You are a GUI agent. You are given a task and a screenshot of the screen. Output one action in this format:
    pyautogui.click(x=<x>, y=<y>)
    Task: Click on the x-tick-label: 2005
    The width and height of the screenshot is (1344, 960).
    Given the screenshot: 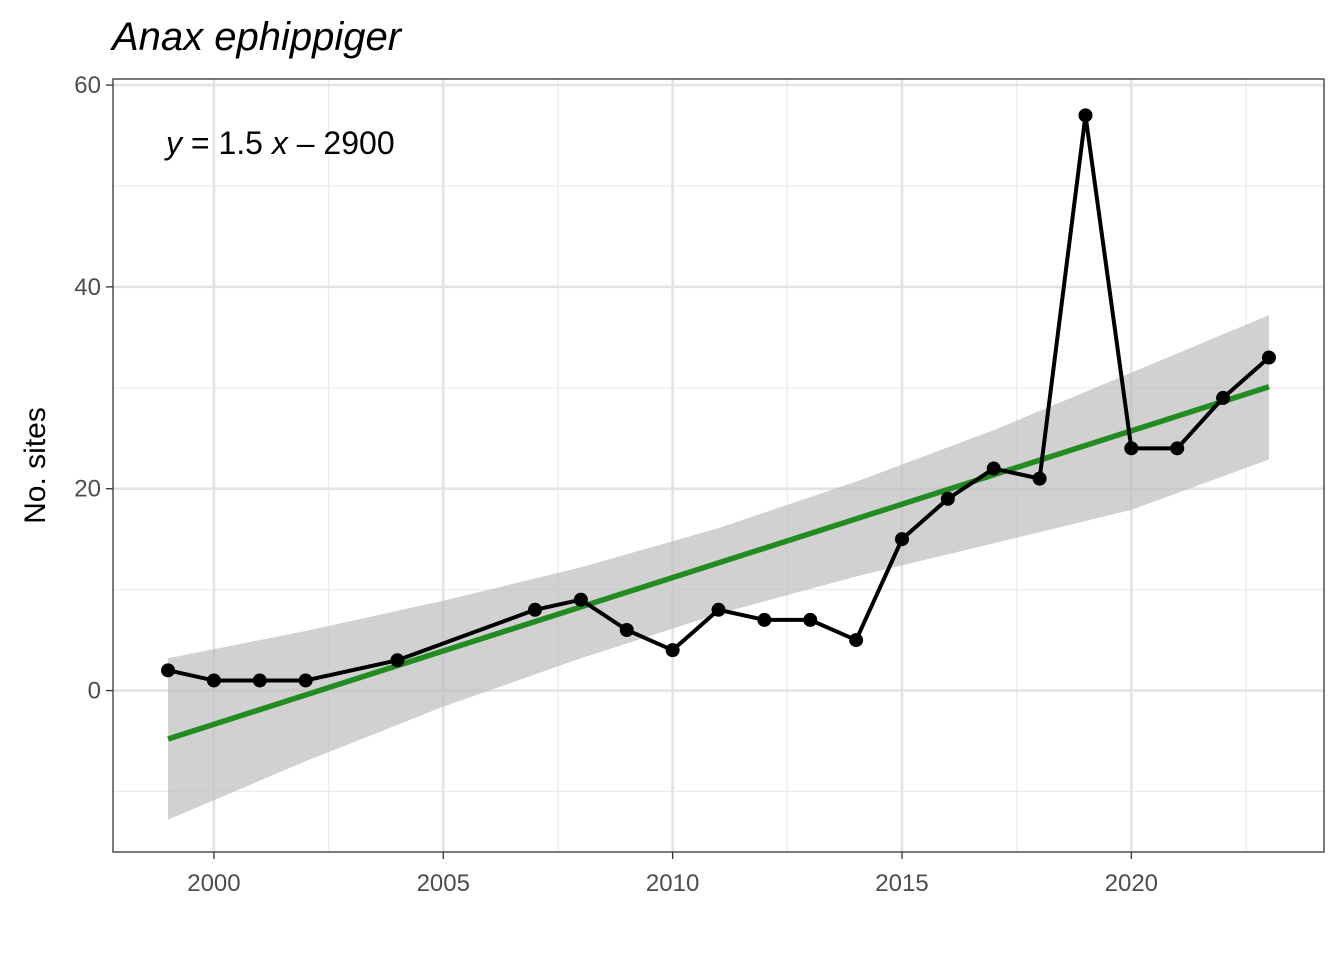 What is the action you would take?
    pyautogui.click(x=443, y=883)
    